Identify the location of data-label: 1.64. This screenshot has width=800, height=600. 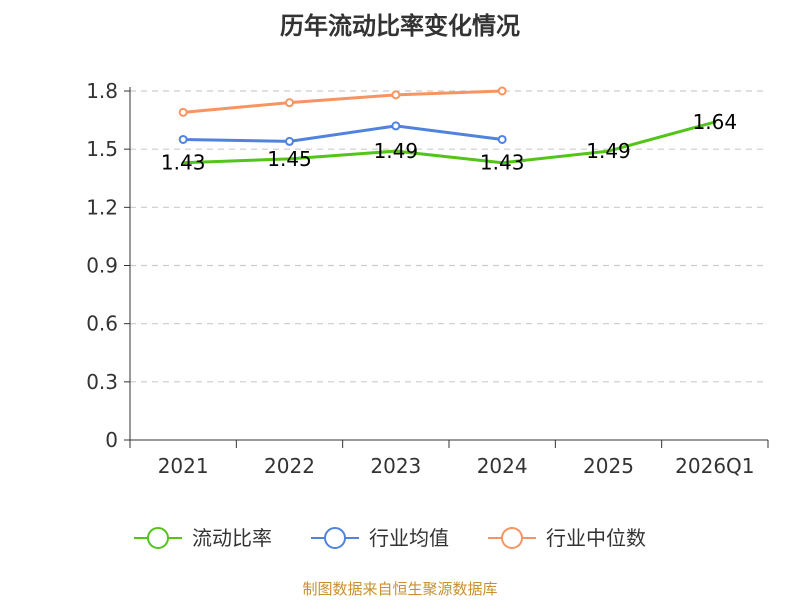
(715, 122).